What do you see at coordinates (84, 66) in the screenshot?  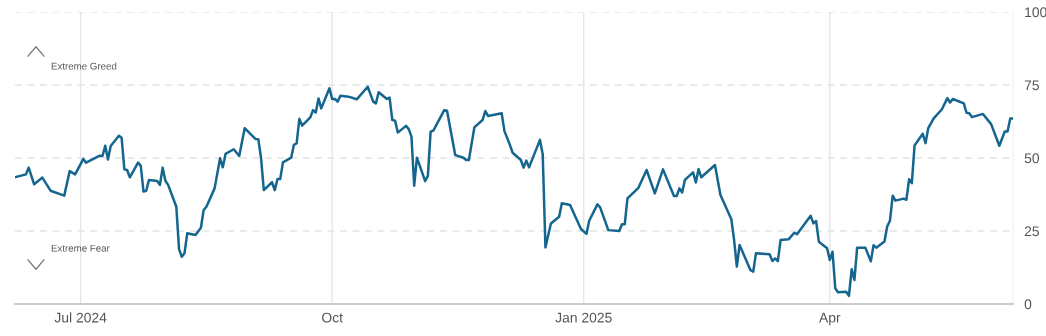 I see `ref-line-label: Extreme Greed` at bounding box center [84, 66].